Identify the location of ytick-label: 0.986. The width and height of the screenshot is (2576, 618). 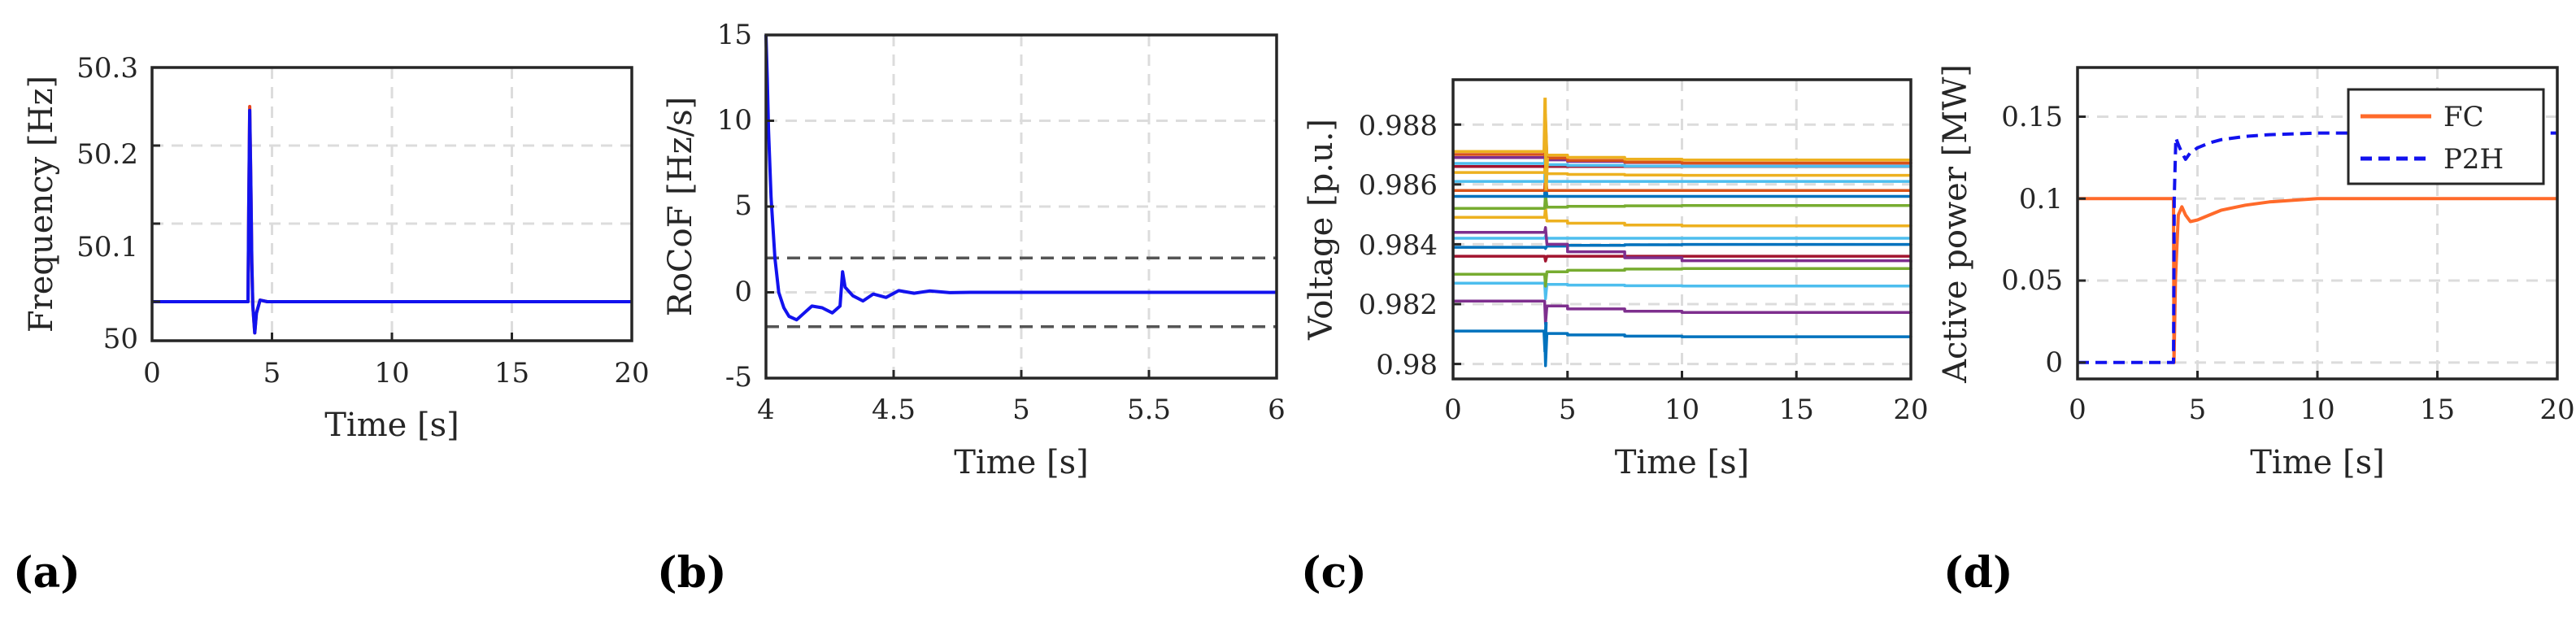
(1399, 185).